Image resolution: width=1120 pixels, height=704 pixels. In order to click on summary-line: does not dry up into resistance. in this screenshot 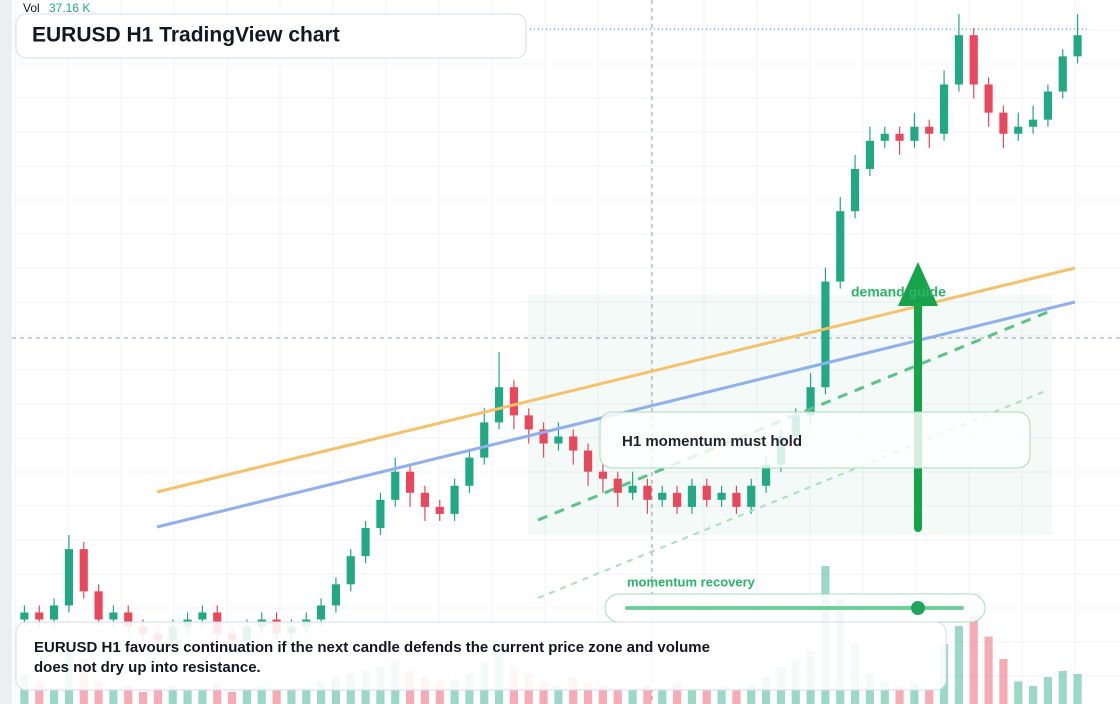, I will do `click(147, 667)`.